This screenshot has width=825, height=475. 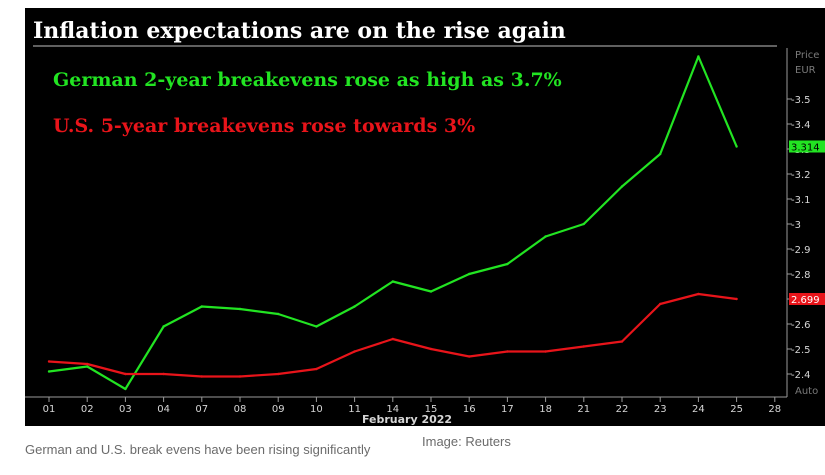 What do you see at coordinates (622, 409) in the screenshot?
I see `x-tick-label: 22` at bounding box center [622, 409].